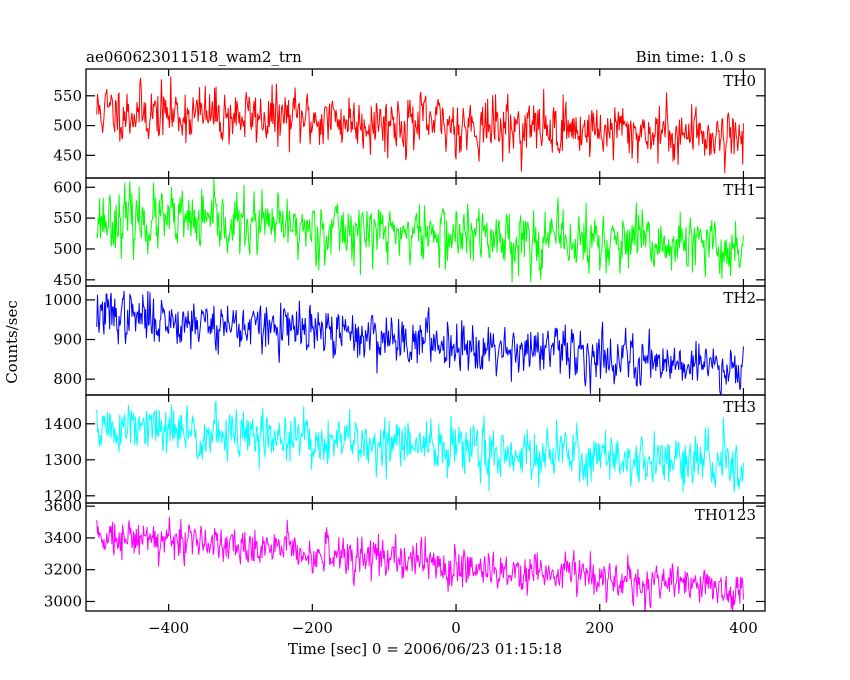 This screenshot has height=680, width=850. I want to click on y-tick-label: 1400, so click(63, 424).